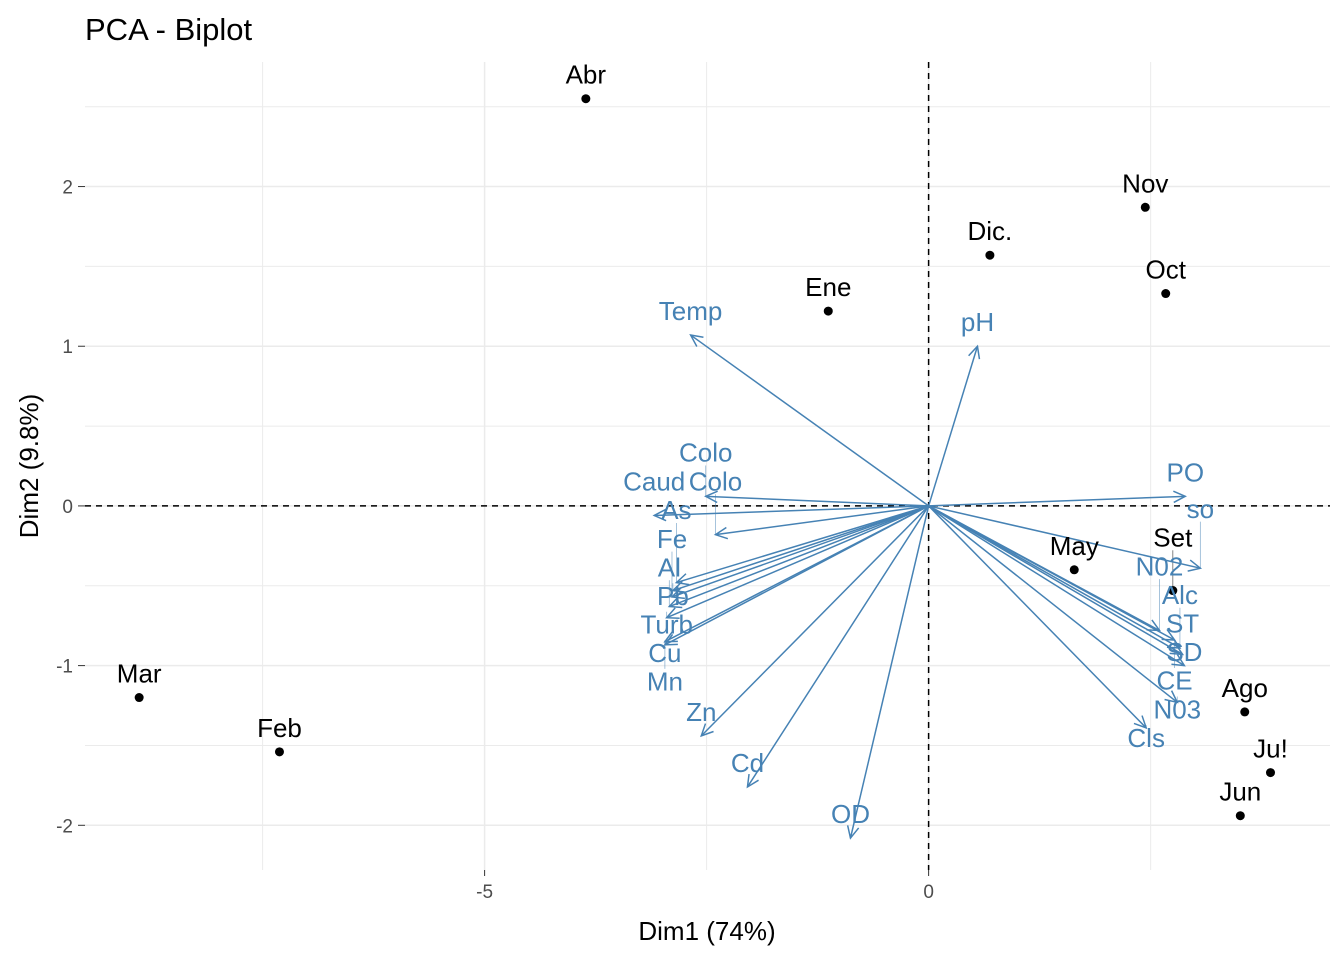 Image resolution: width=1344 pixels, height=965 pixels. Describe the element at coordinates (1165, 270) in the screenshot. I see `individual-label: Oct` at that location.